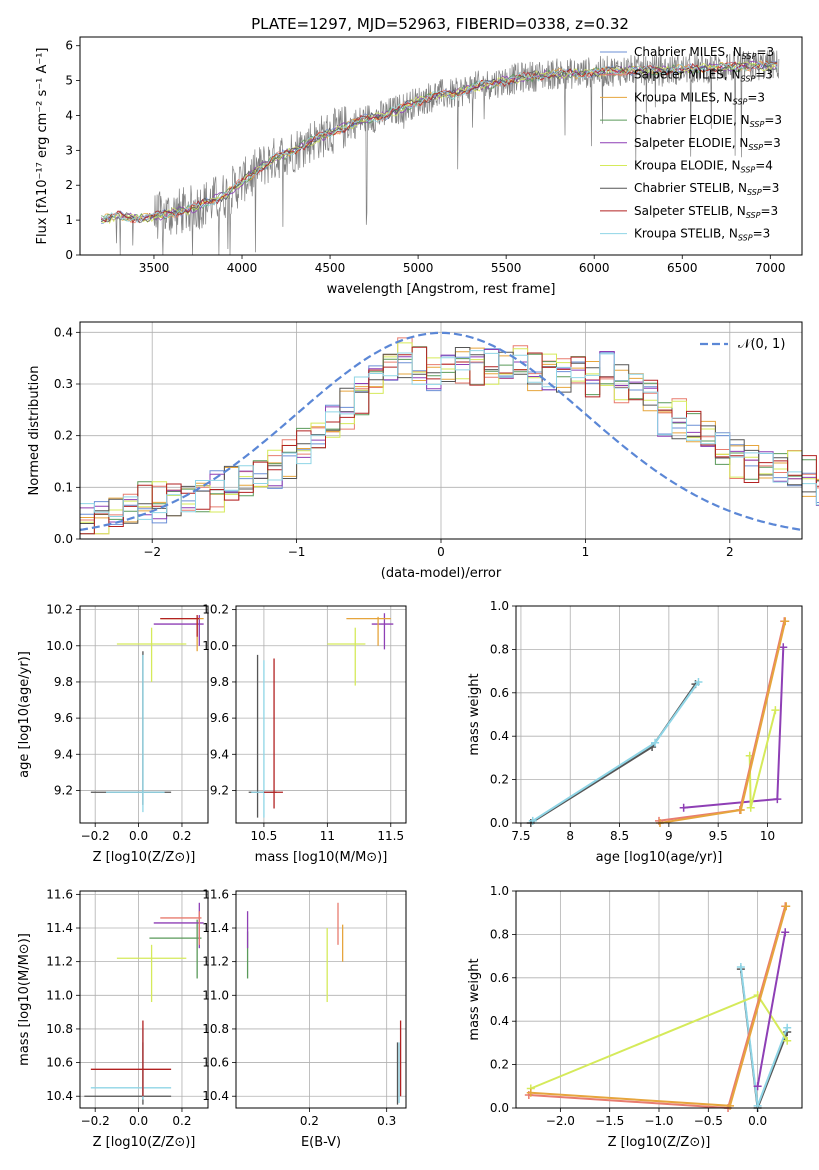 The height and width of the screenshot is (1170, 819). What do you see at coordinates (304, 1018) in the screenshot?
I see `panel-mass_vs_EBV: 0.2 0.3 10.4 10.6 10.8 11.0 11.2 11.4 11.6 E(B-V)` at bounding box center [304, 1018].